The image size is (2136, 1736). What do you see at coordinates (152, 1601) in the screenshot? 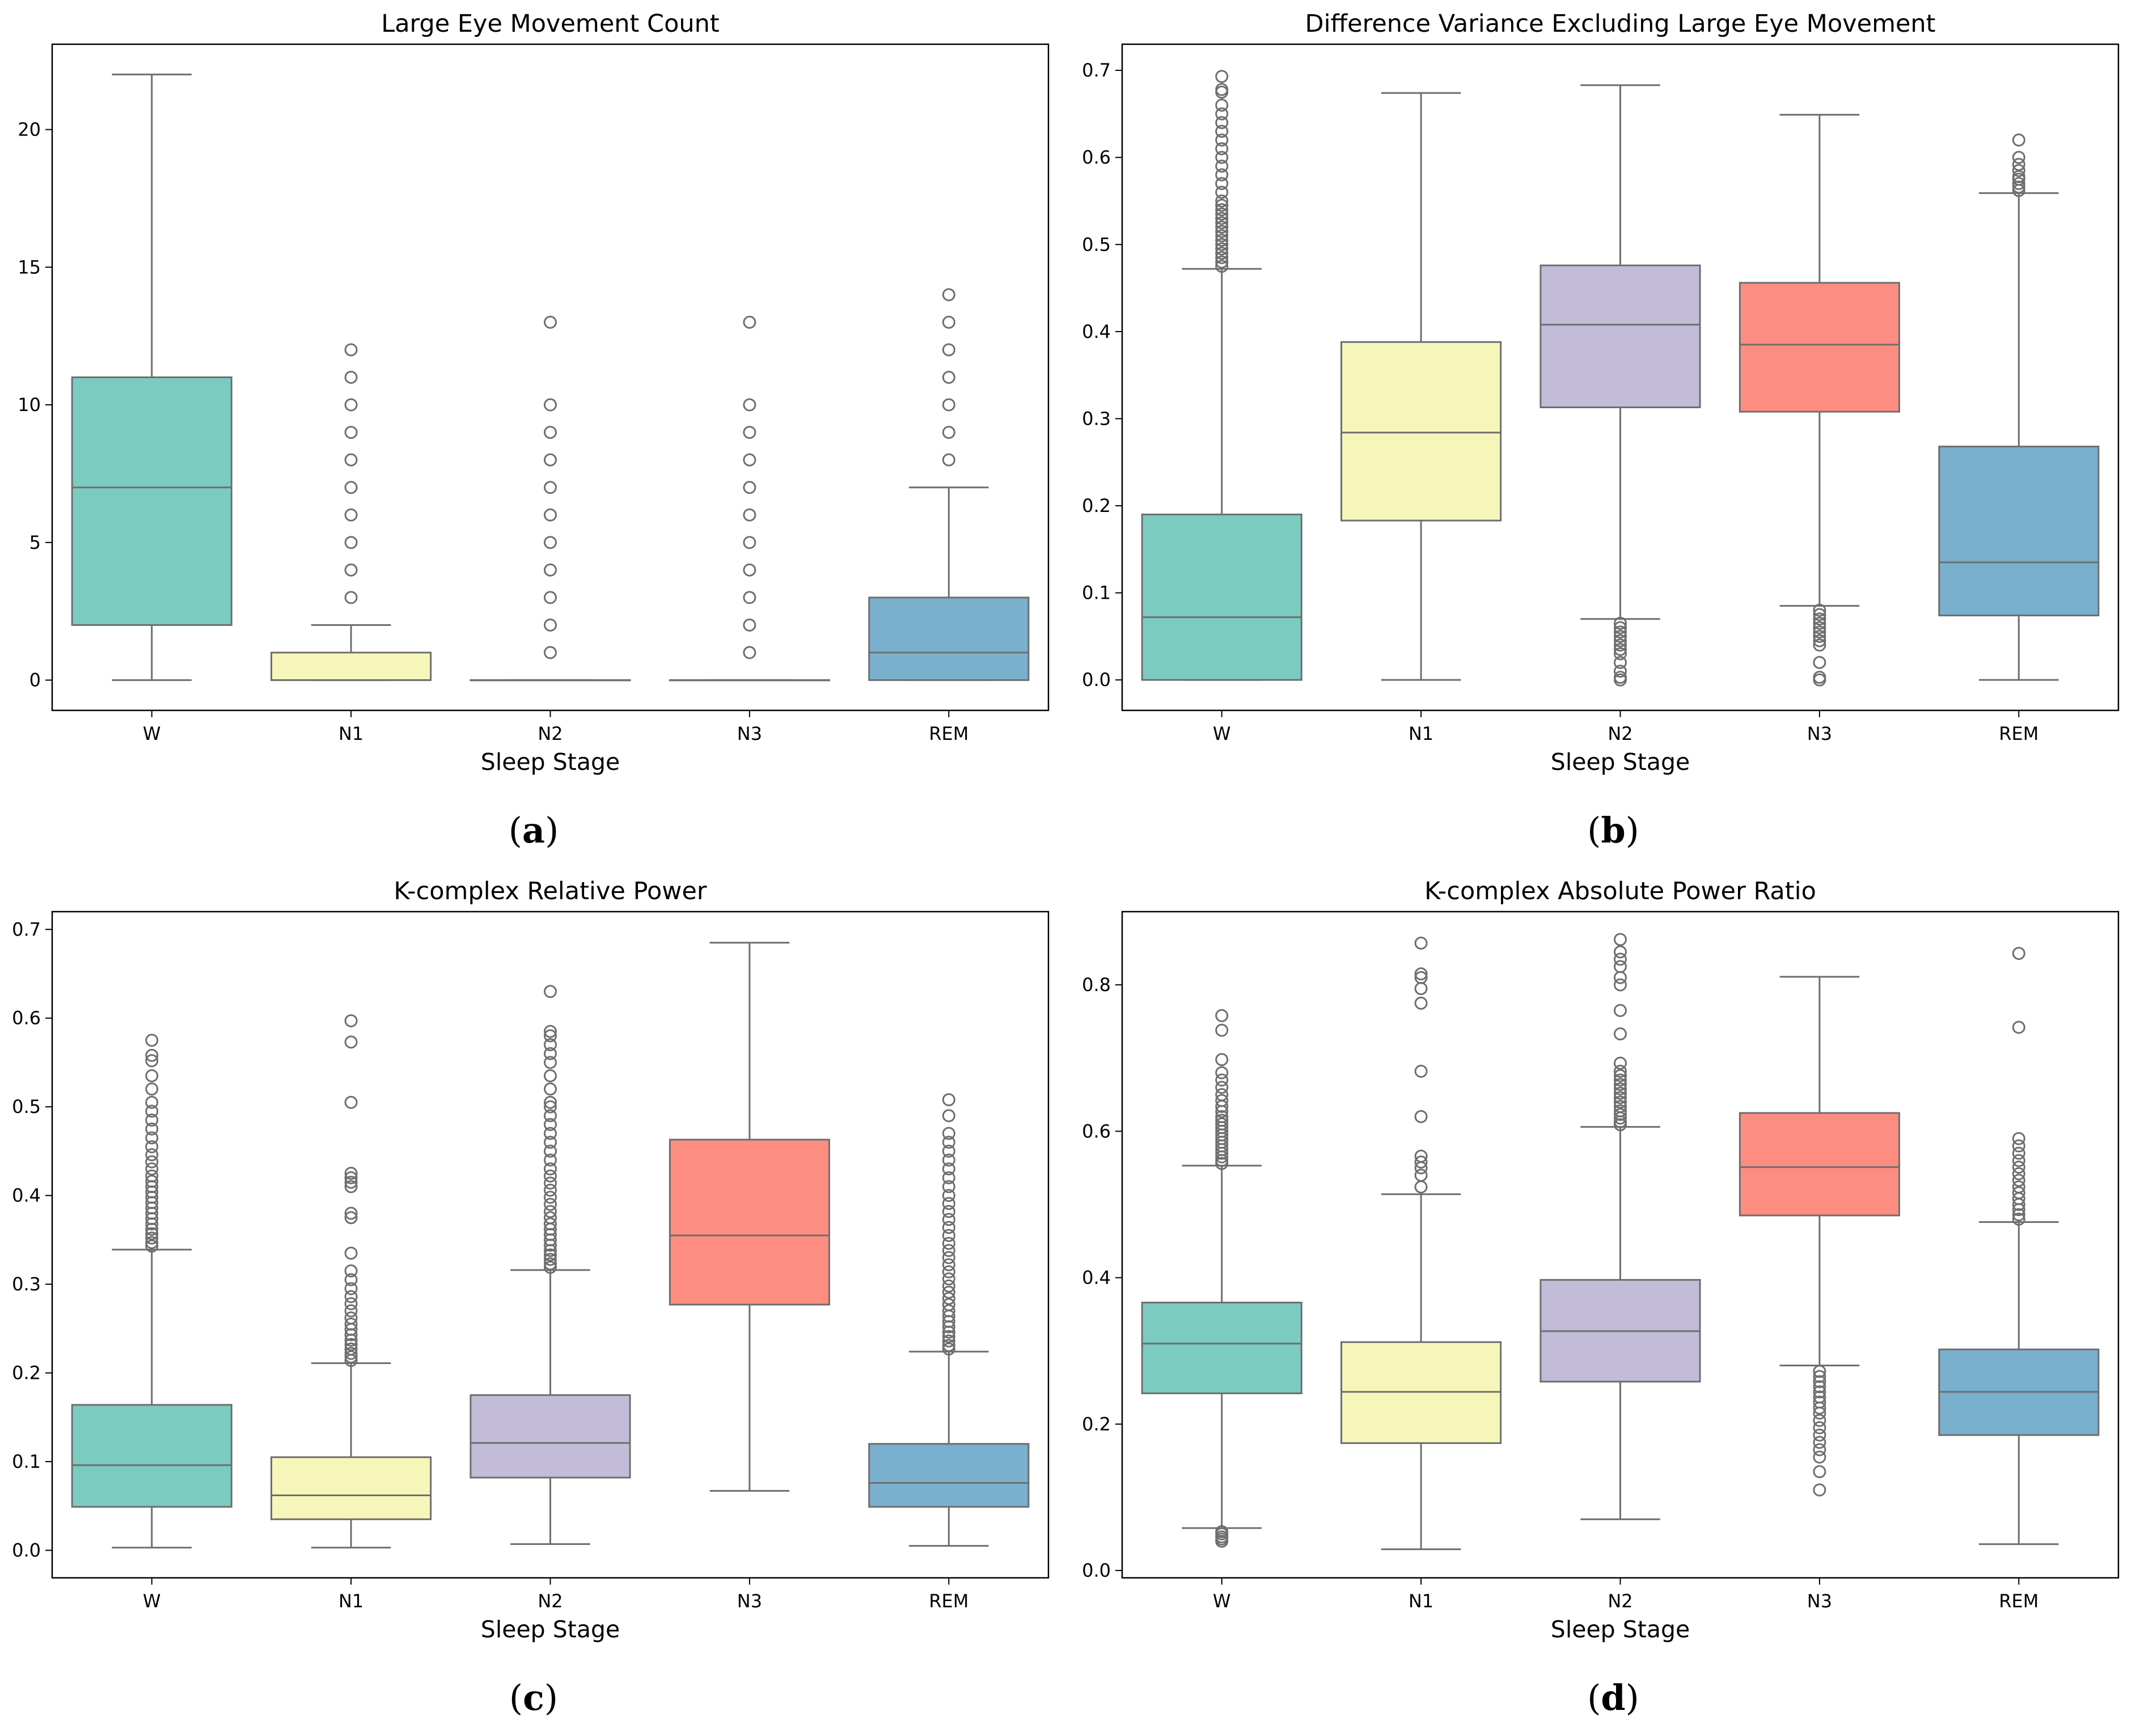
I see `x-tick-label: W` at bounding box center [152, 1601].